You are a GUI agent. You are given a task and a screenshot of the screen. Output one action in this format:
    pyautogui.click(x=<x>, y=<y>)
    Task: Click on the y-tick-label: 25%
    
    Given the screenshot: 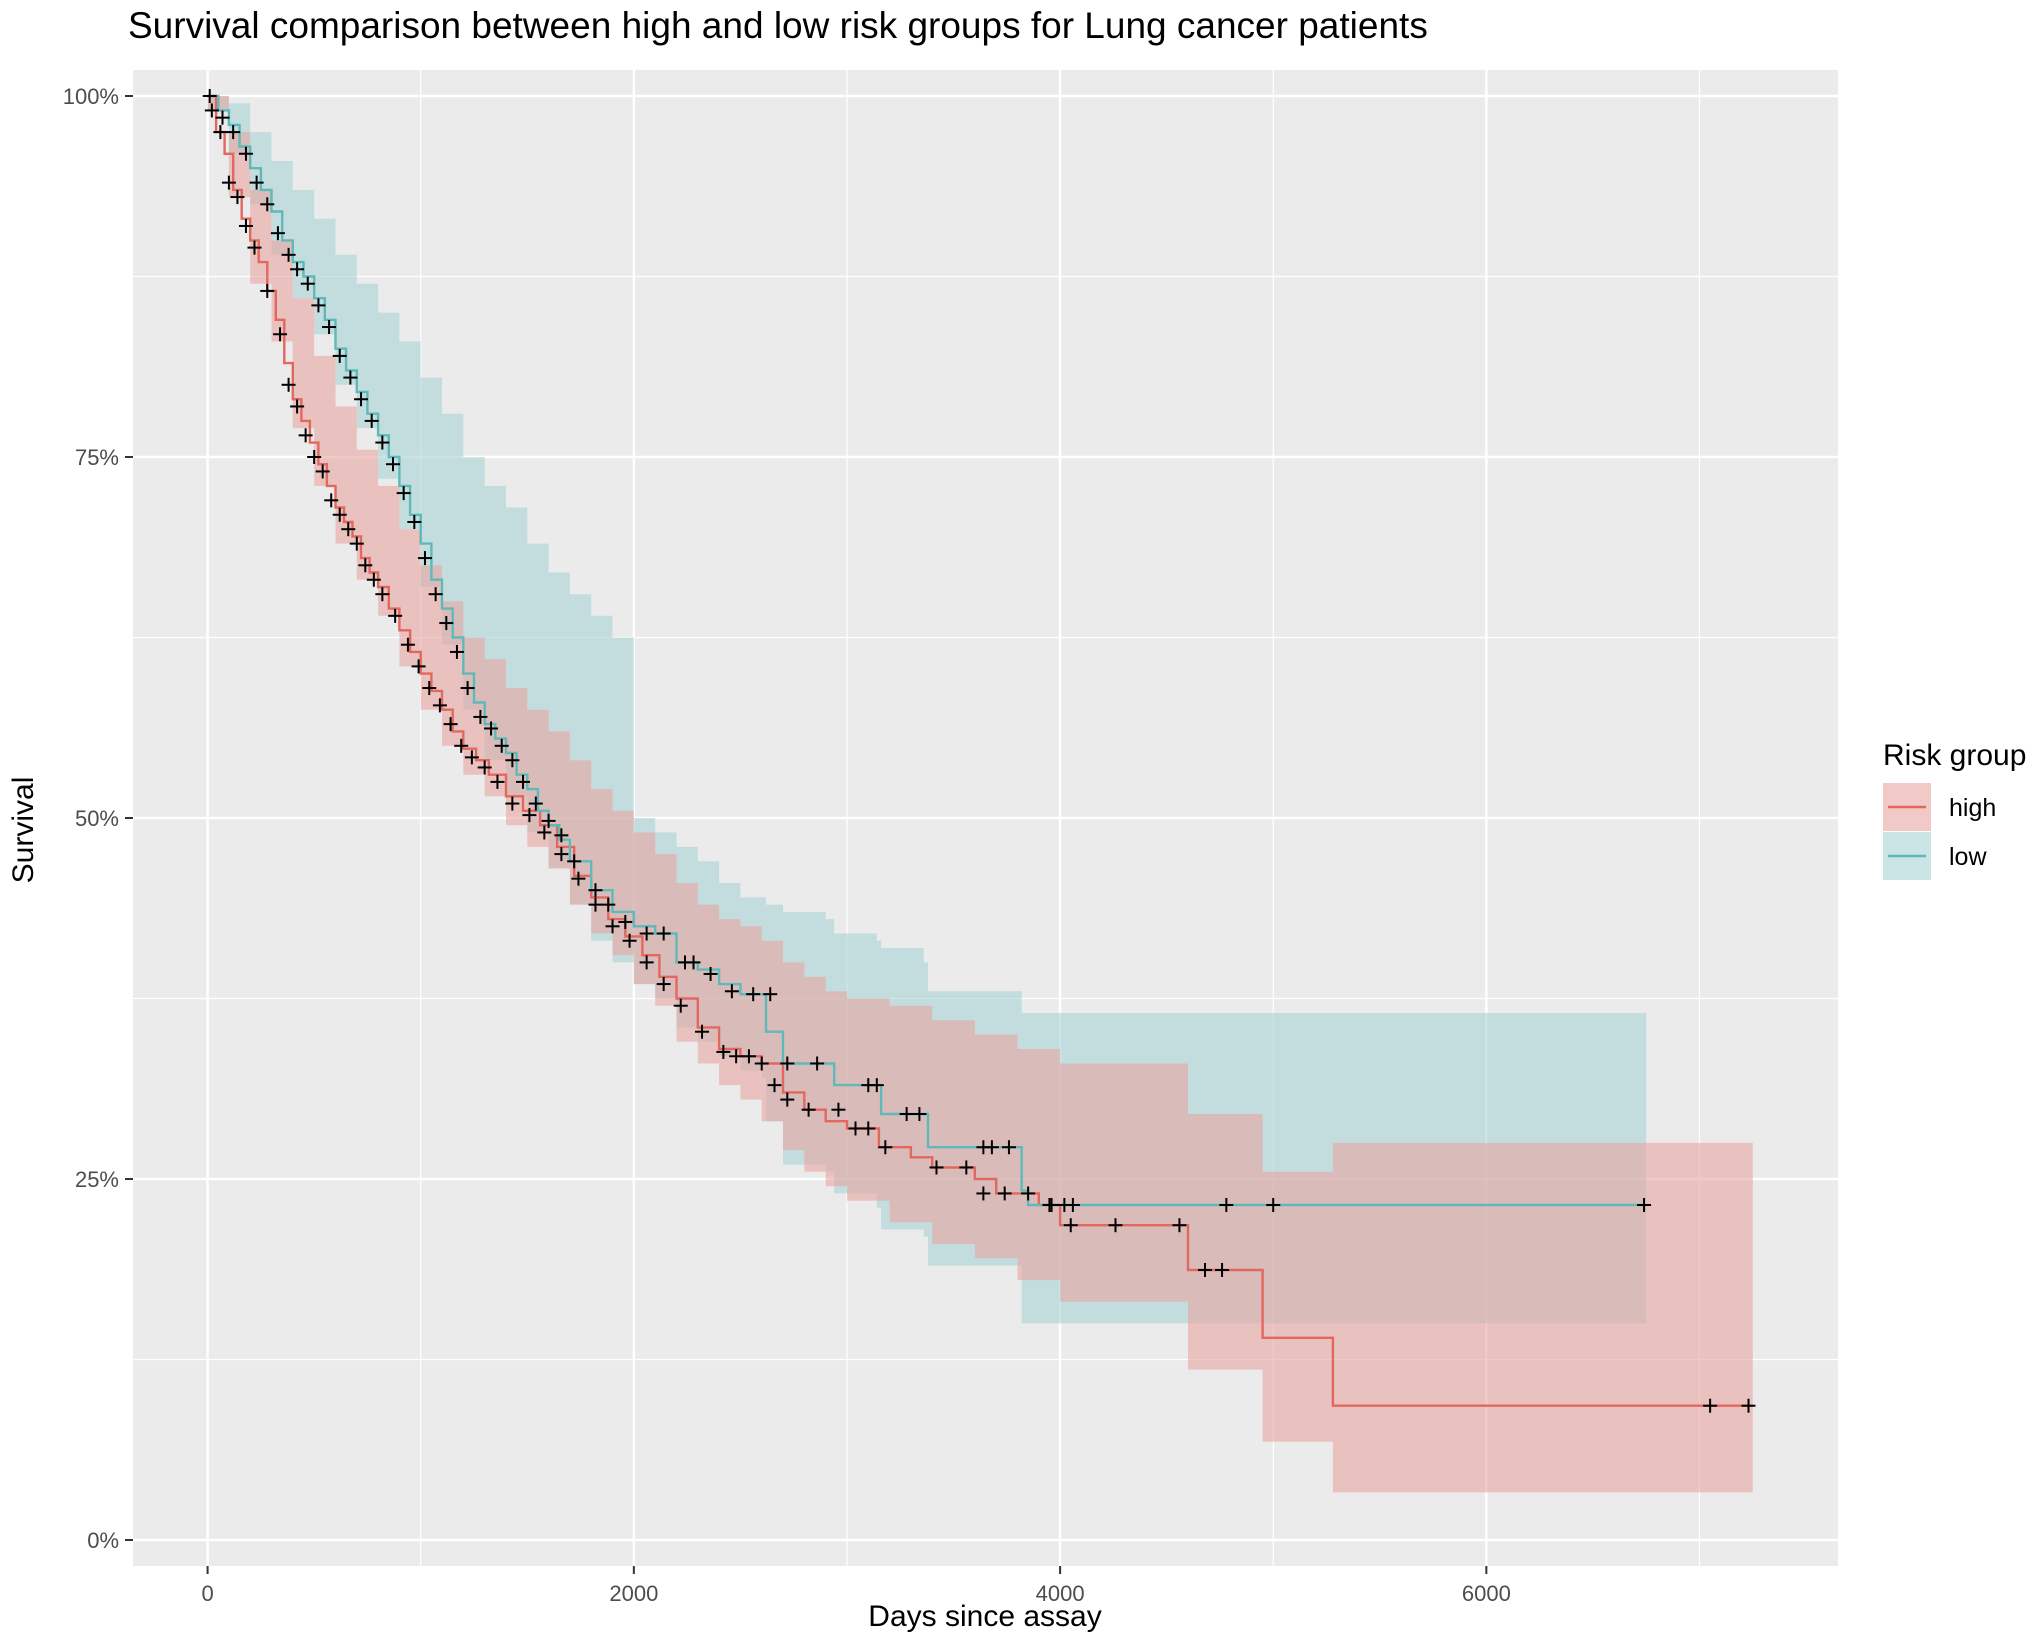 What is the action you would take?
    pyautogui.click(x=97, y=1179)
    